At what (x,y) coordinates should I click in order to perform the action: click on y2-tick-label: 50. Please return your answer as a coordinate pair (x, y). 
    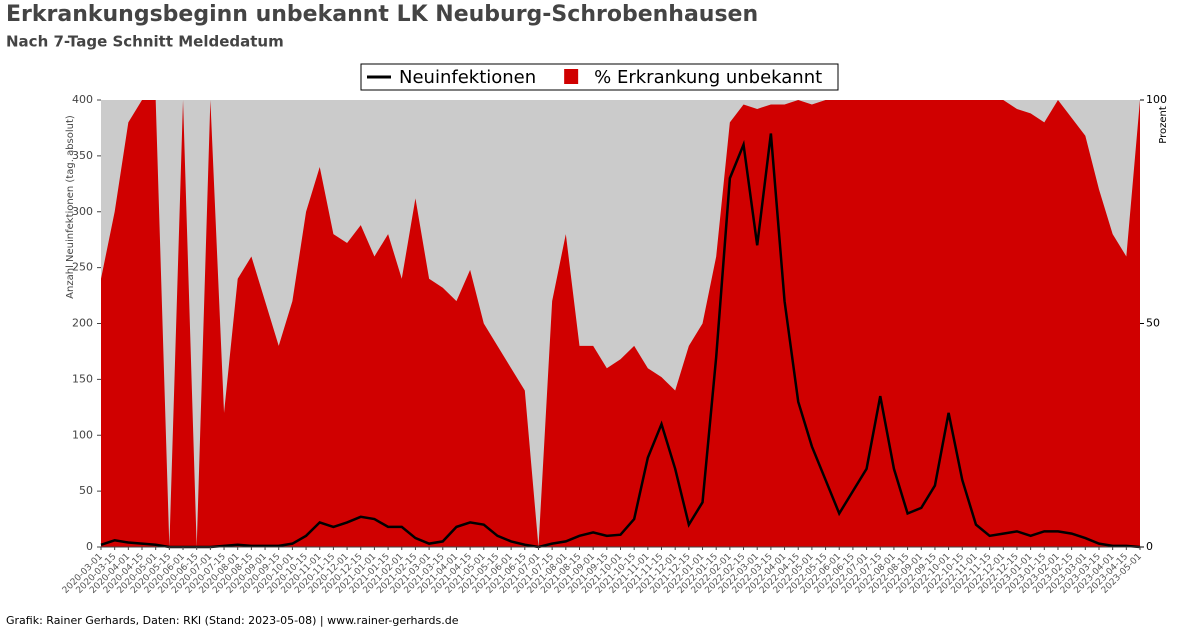
    Looking at the image, I should click on (1153, 323).